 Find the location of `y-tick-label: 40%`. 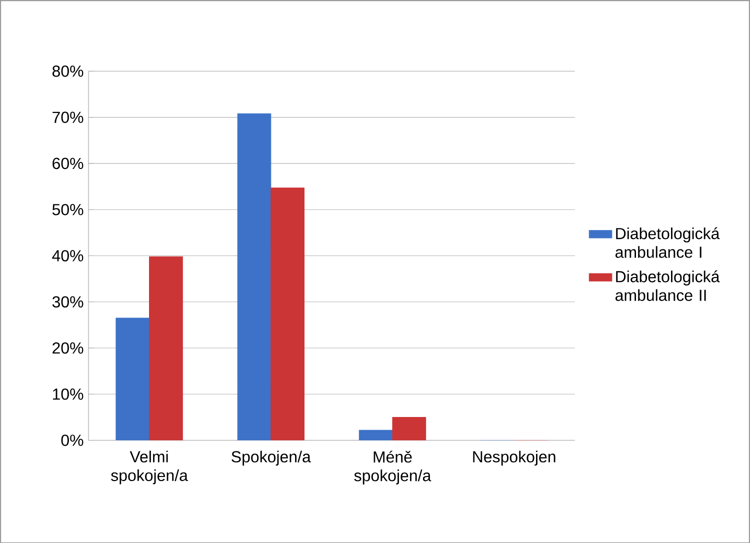

y-tick-label: 40% is located at coordinates (68, 256).